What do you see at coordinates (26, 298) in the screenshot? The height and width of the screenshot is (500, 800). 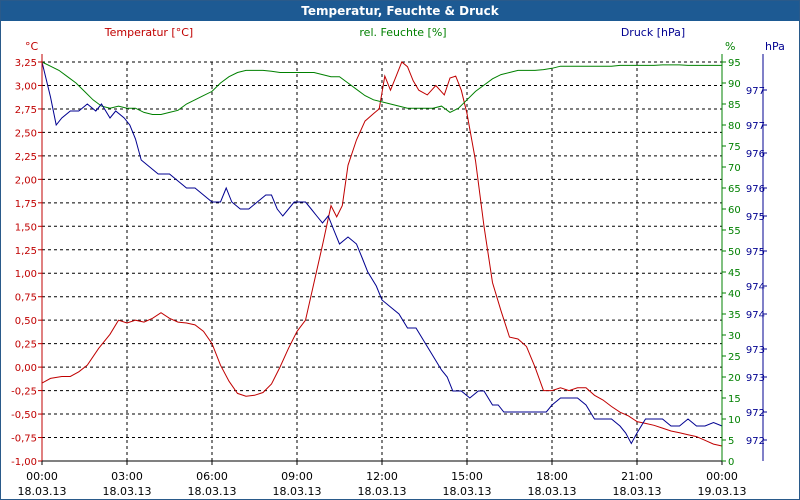 I see `temperature-tick-label: 0,75` at bounding box center [26, 298].